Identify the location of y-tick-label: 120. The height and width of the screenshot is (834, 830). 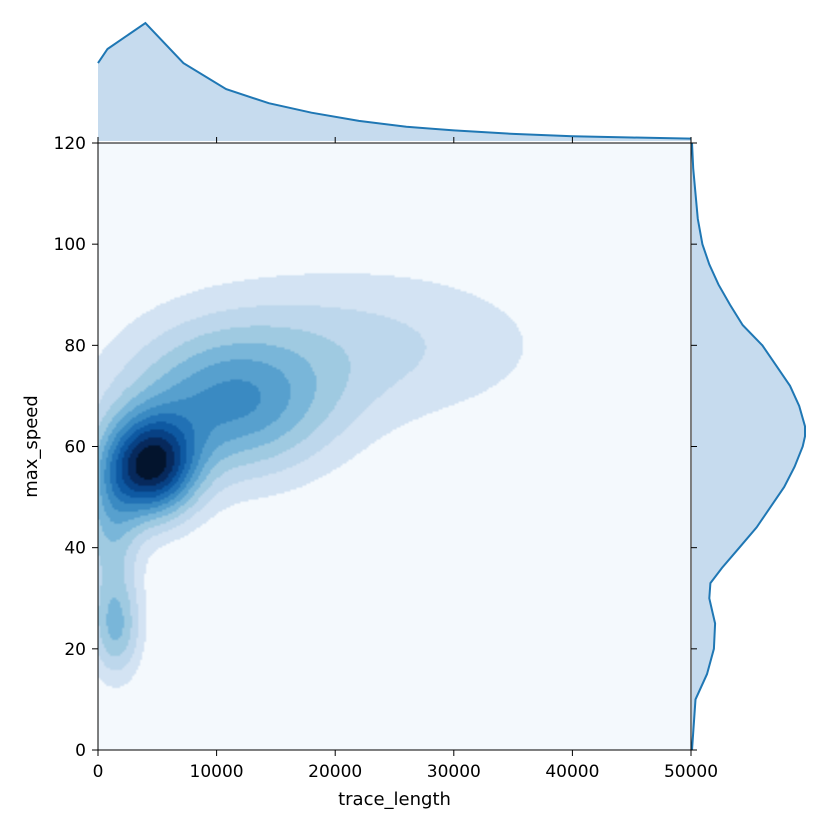
(70, 144).